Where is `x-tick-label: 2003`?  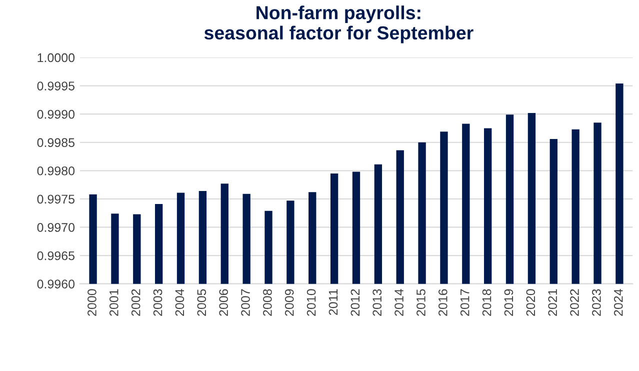 x-tick-label: 2003 is located at coordinates (157, 302).